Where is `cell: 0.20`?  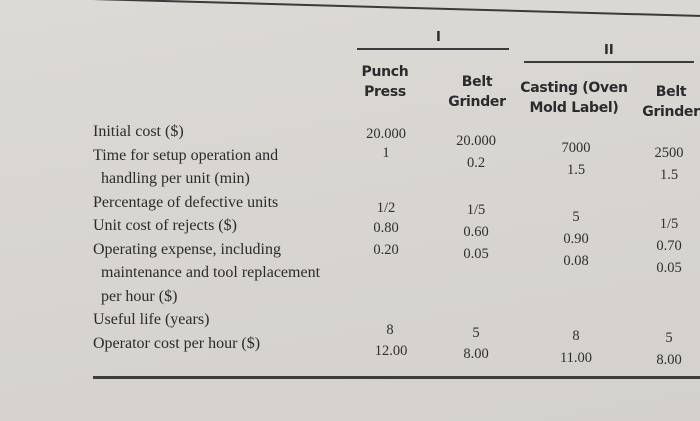 cell: 0.20 is located at coordinates (386, 250).